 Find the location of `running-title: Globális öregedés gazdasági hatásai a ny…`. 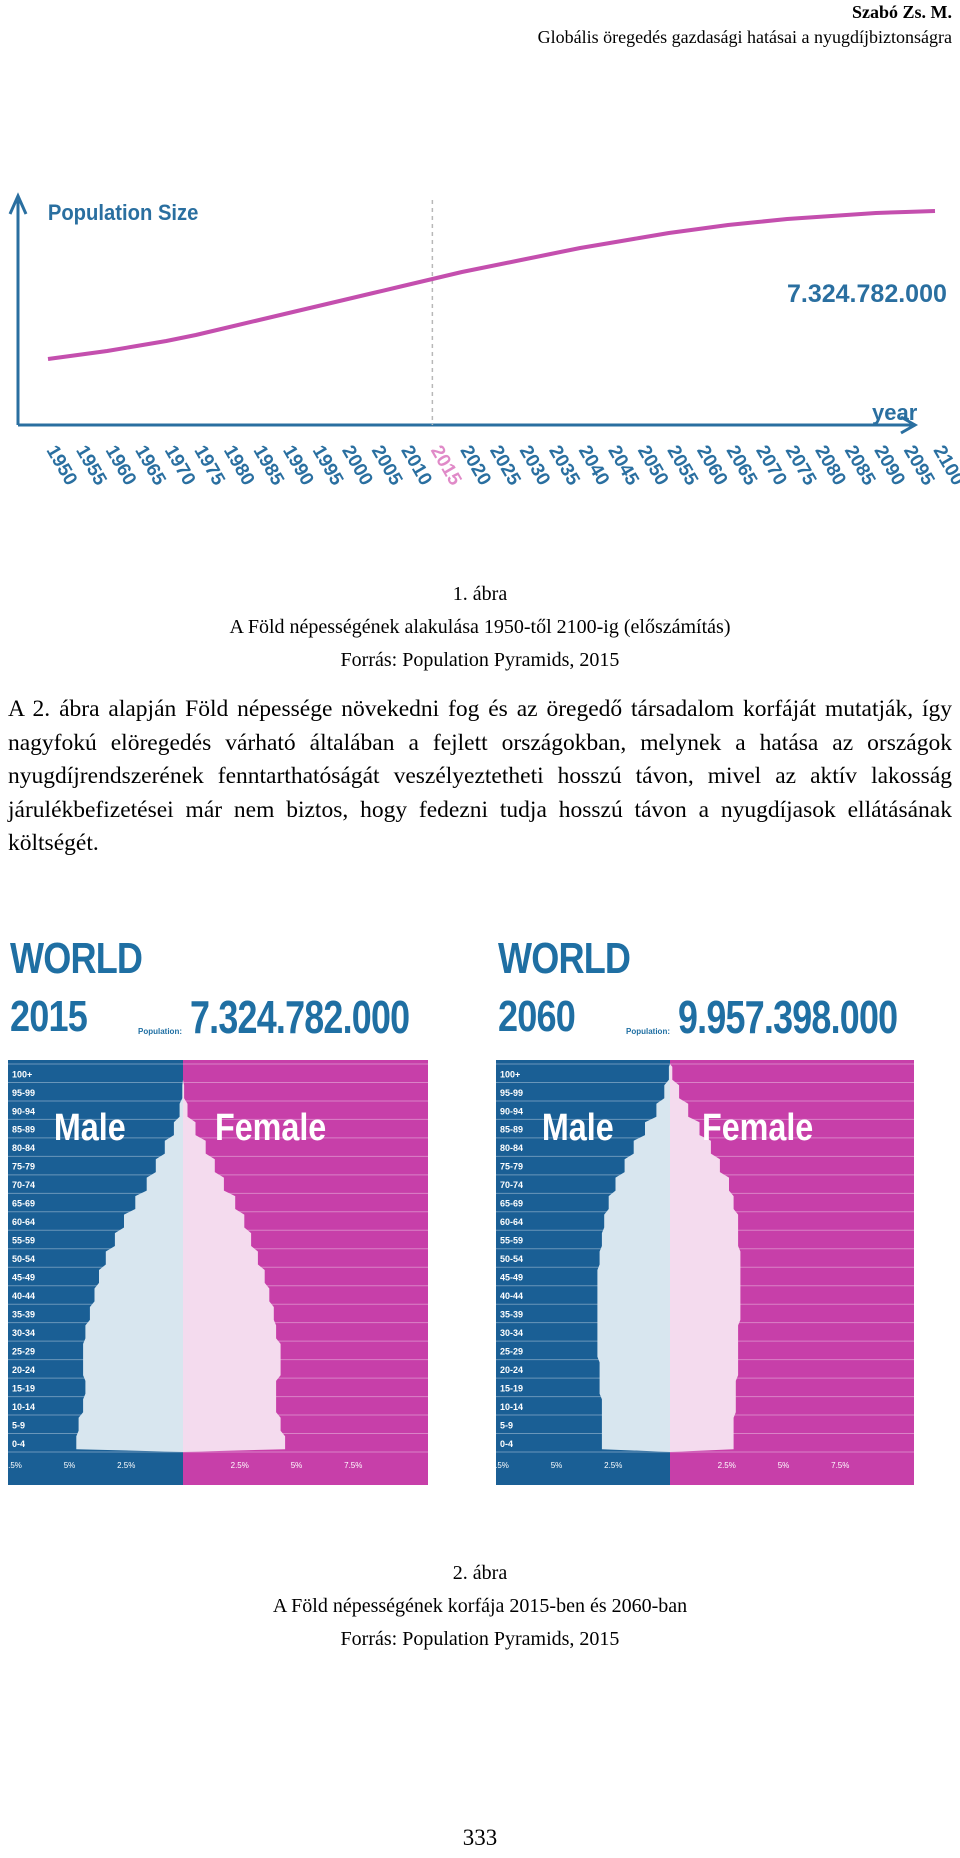

running-title: Globális öregedés gazdasági hatásai a ny… is located at coordinates (744, 37).